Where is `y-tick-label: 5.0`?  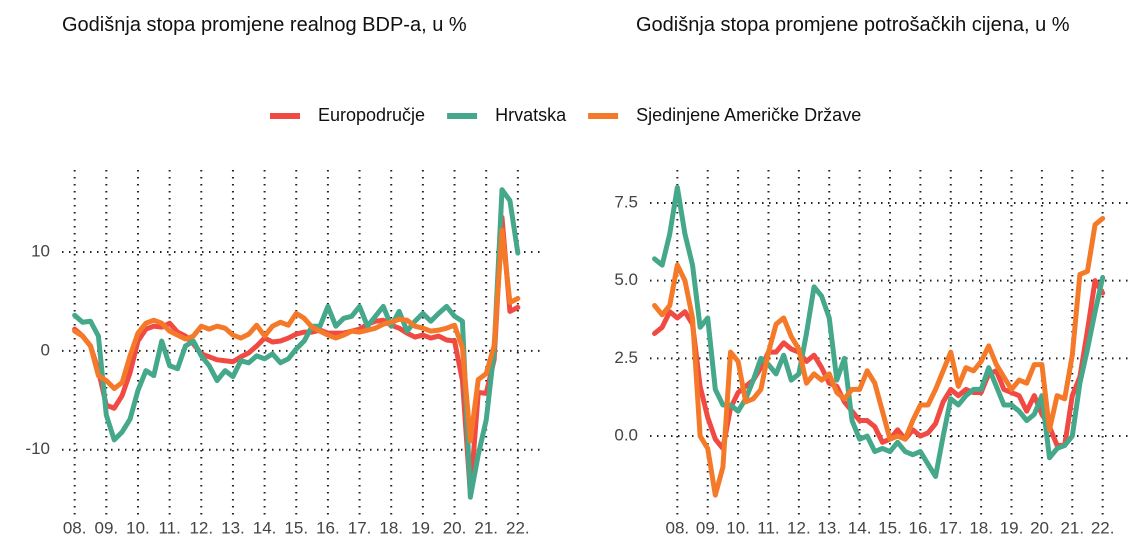 y-tick-label: 5.0 is located at coordinates (626, 279).